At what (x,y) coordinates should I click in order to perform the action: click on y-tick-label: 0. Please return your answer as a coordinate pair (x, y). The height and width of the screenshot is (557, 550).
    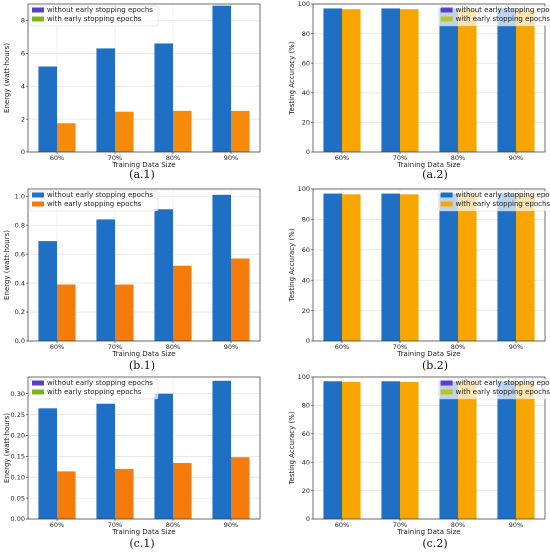
    Looking at the image, I should click on (308, 152).